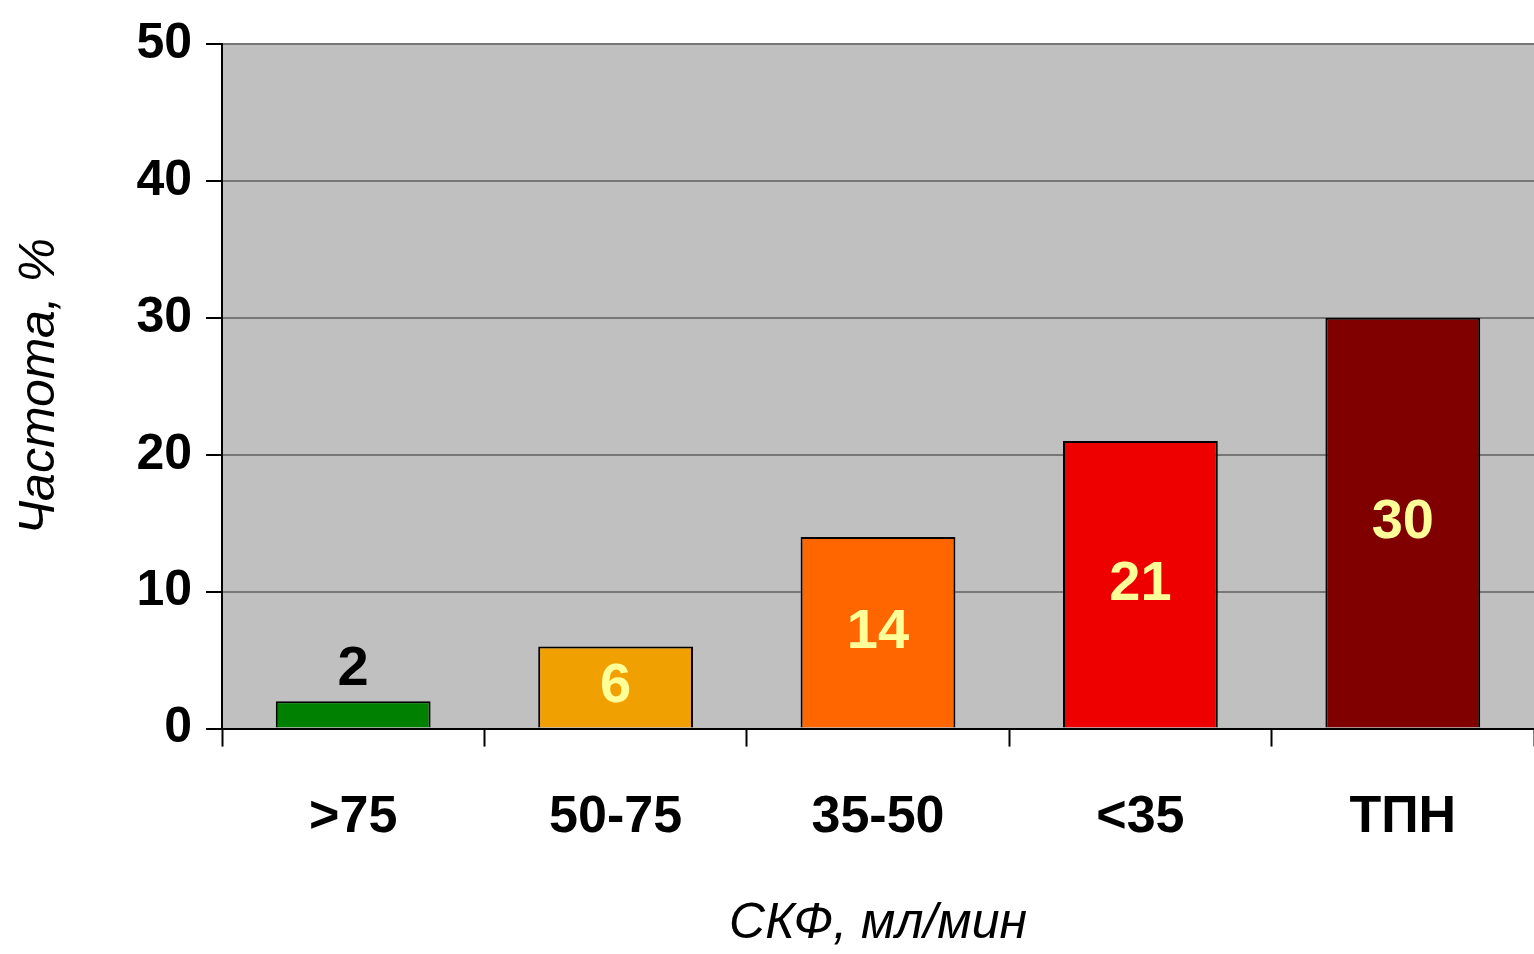  What do you see at coordinates (1140, 814) in the screenshot?
I see `x-tick-label: <35` at bounding box center [1140, 814].